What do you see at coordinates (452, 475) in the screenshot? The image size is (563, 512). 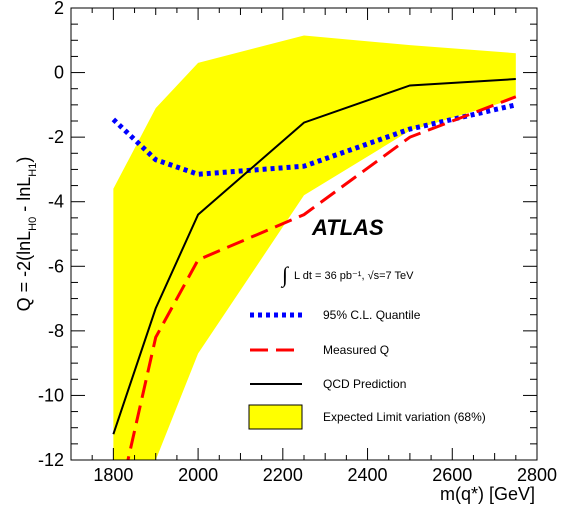 I see `x-tick-label: 2600` at bounding box center [452, 475].